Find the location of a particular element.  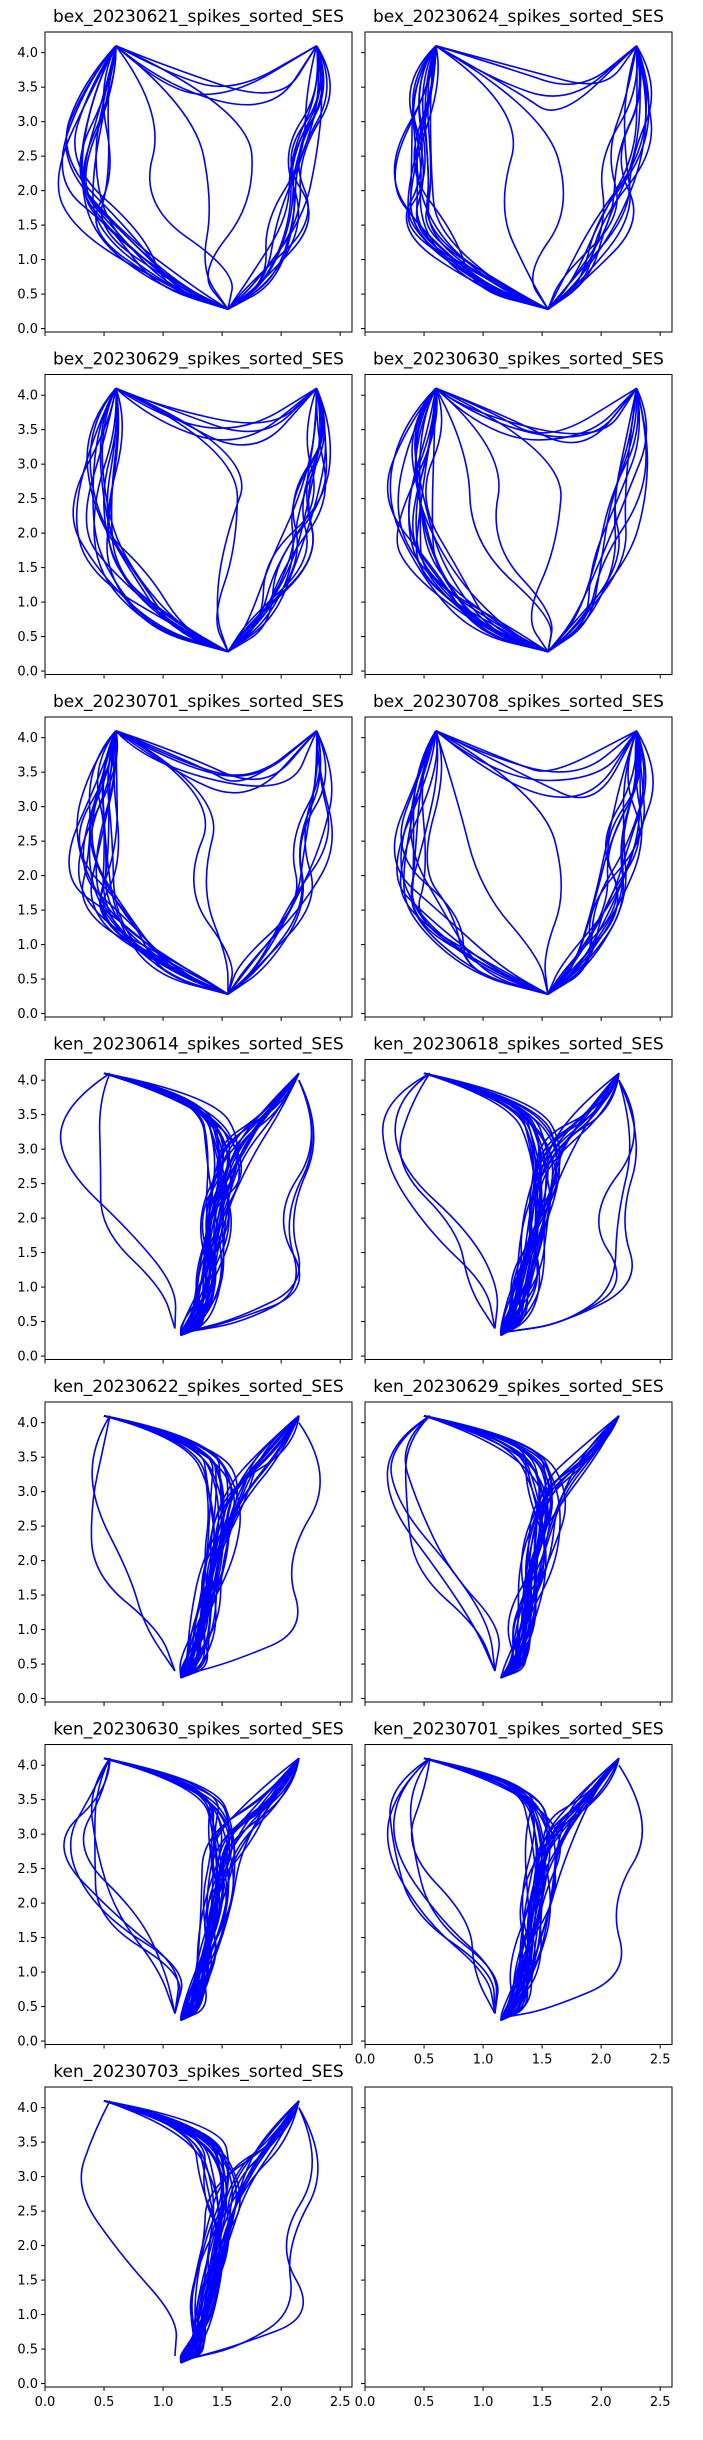

x-tick-label: 2.0 is located at coordinates (601, 2402).